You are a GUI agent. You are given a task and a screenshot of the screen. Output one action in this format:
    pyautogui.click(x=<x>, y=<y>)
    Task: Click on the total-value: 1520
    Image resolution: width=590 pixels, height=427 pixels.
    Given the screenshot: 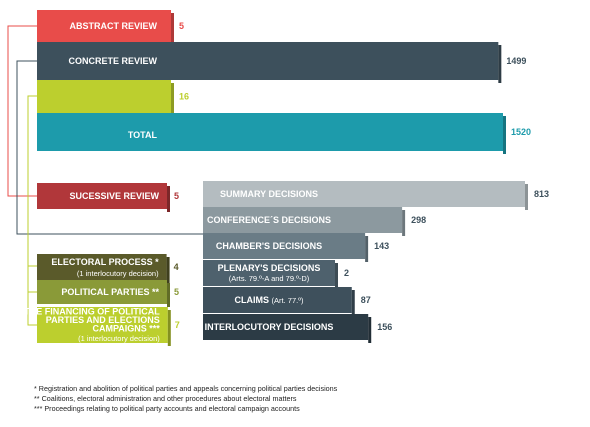 What is the action you would take?
    pyautogui.click(x=521, y=132)
    